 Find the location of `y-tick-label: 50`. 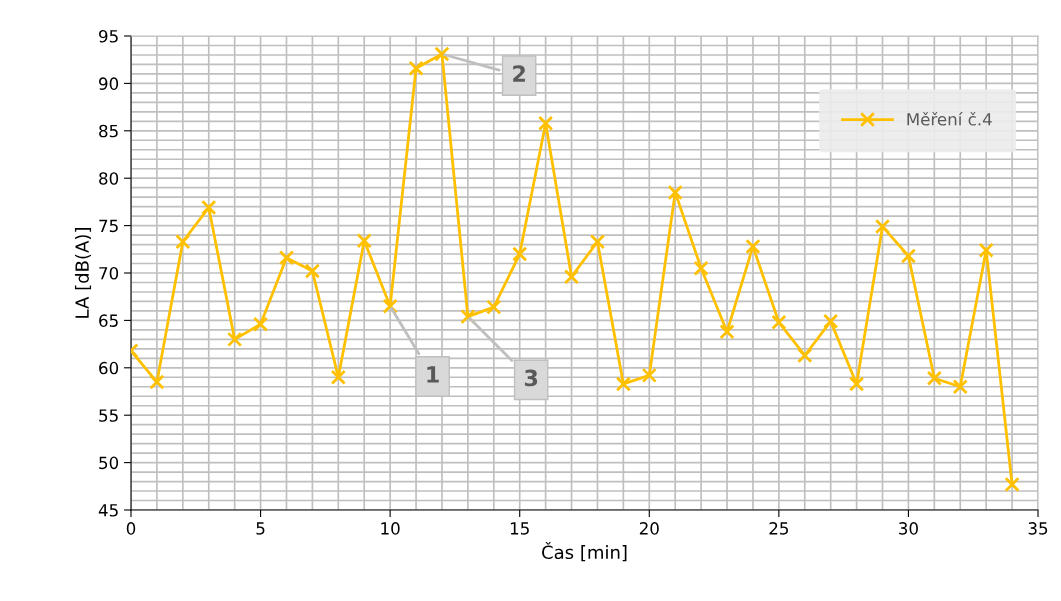

y-tick-label: 50 is located at coordinates (109, 463).